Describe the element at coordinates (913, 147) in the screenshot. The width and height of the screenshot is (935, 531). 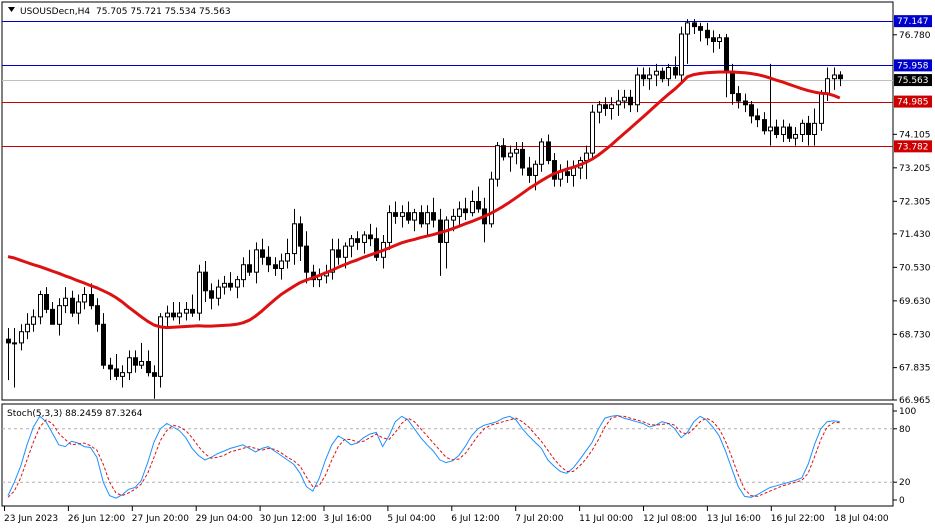
I see `price-level-tag-label: 73.782` at that location.